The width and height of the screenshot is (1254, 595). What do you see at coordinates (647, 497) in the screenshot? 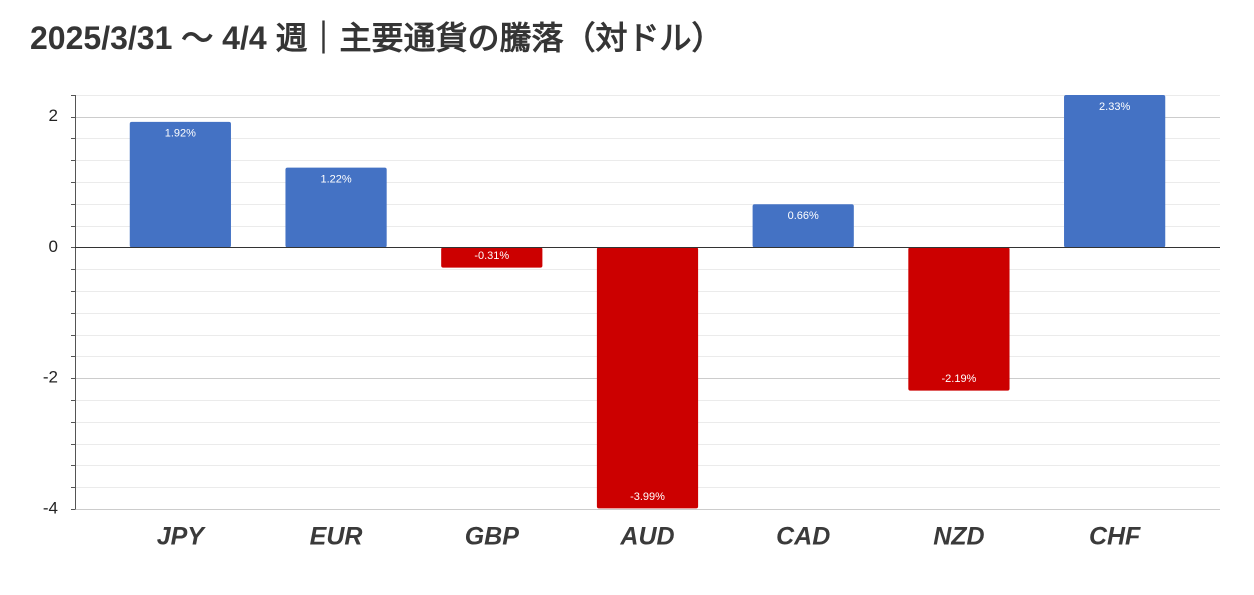
I see `data-label-aud: -3.99%` at bounding box center [647, 497].